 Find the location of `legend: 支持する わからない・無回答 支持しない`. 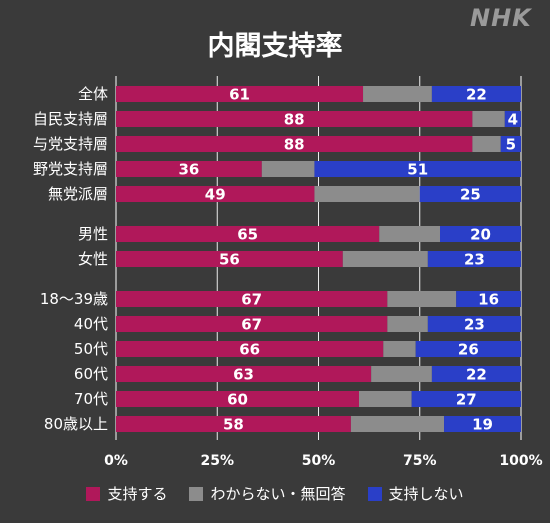

legend: 支持する わからない・無回答 支持しない is located at coordinates (275, 493).